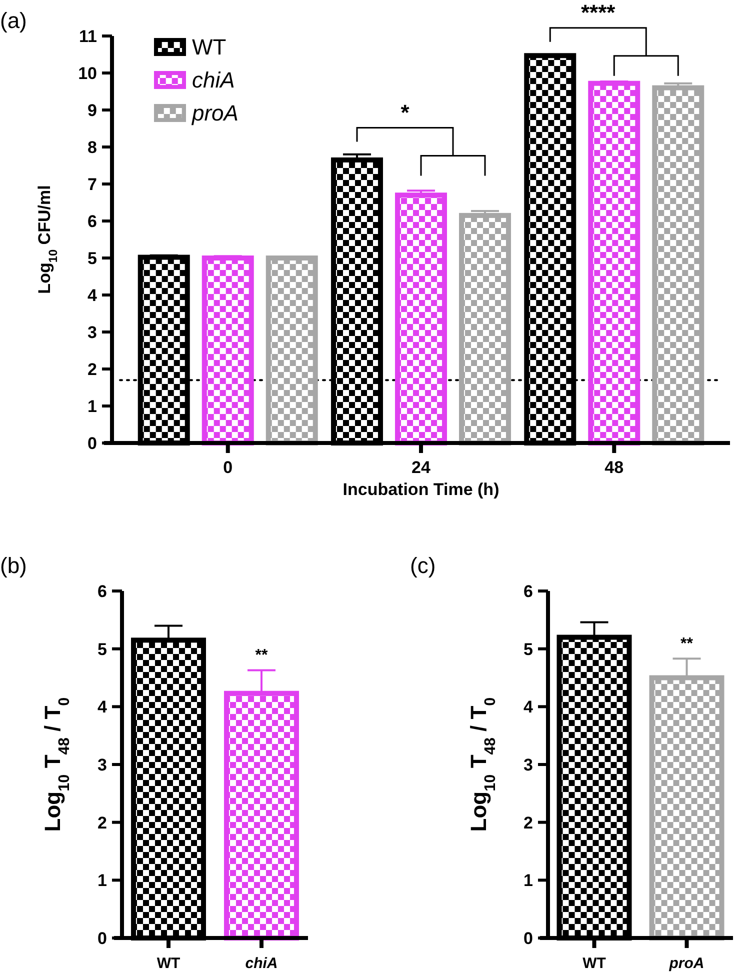  What do you see at coordinates (88, 36) in the screenshot?
I see `y-tick-label: 11` at bounding box center [88, 36].